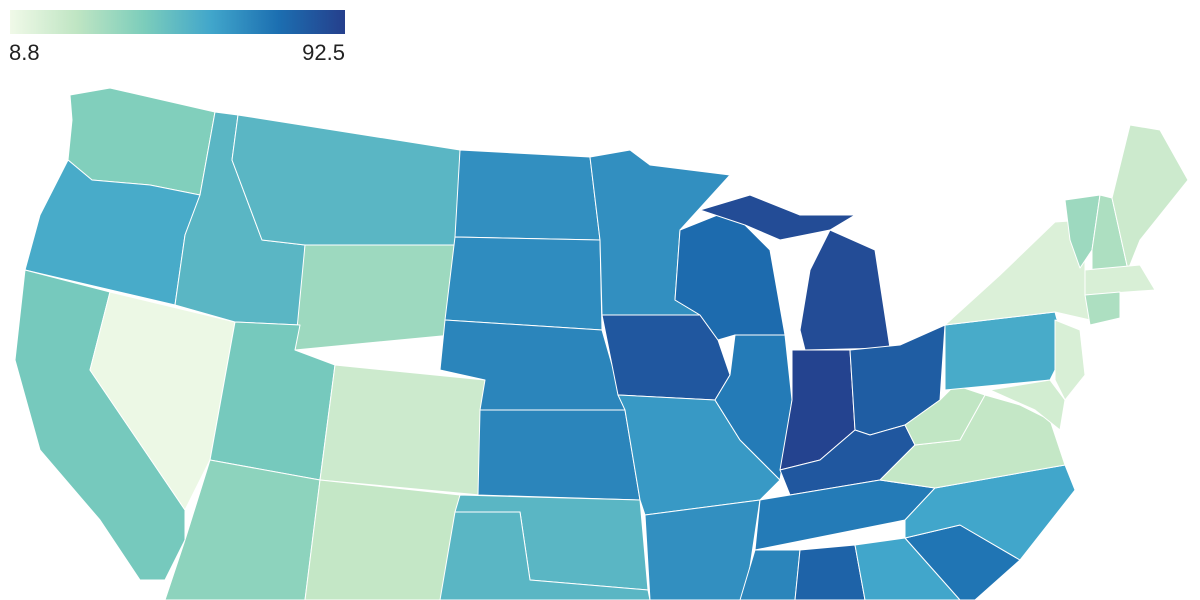  I want to click on legend-min: 8.8, so click(24, 52).